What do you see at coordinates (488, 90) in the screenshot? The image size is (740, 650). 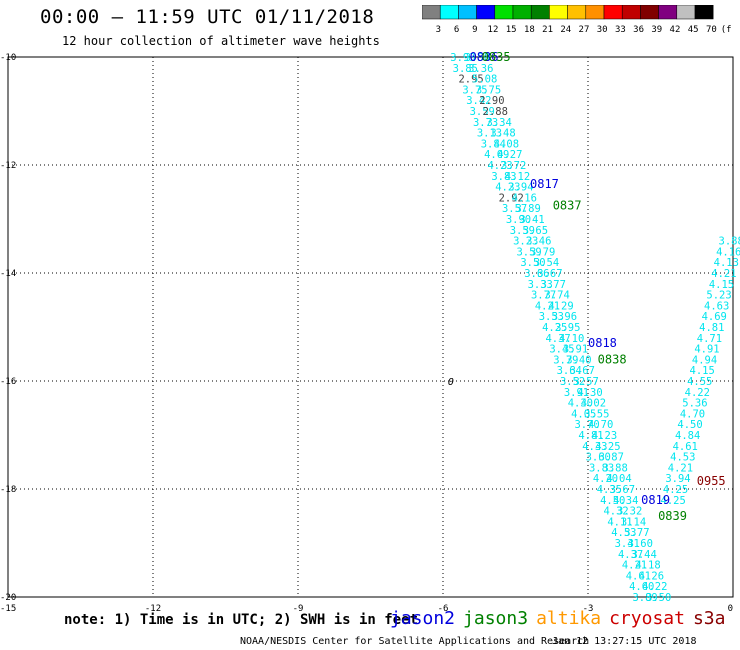 I see `data-point-jason3: 3.75` at bounding box center [488, 90].